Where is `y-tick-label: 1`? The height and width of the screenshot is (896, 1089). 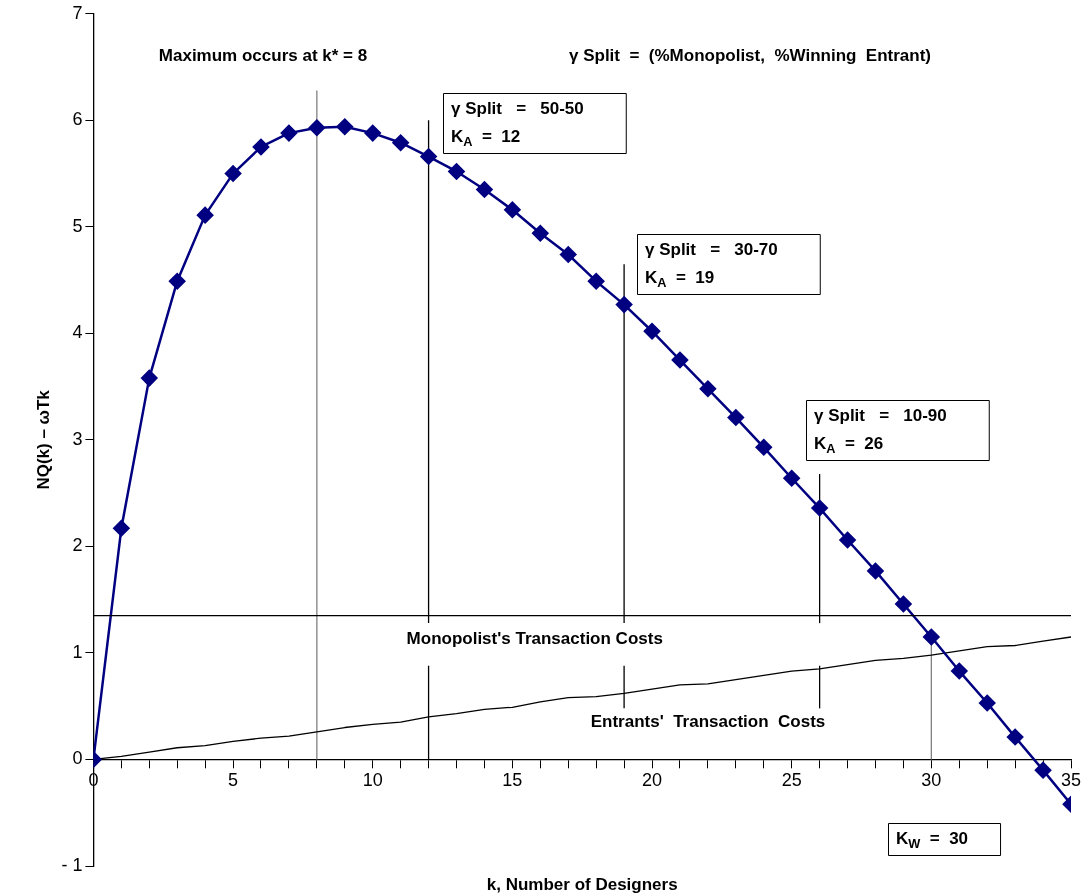
y-tick-label: 1 is located at coordinates (77, 651).